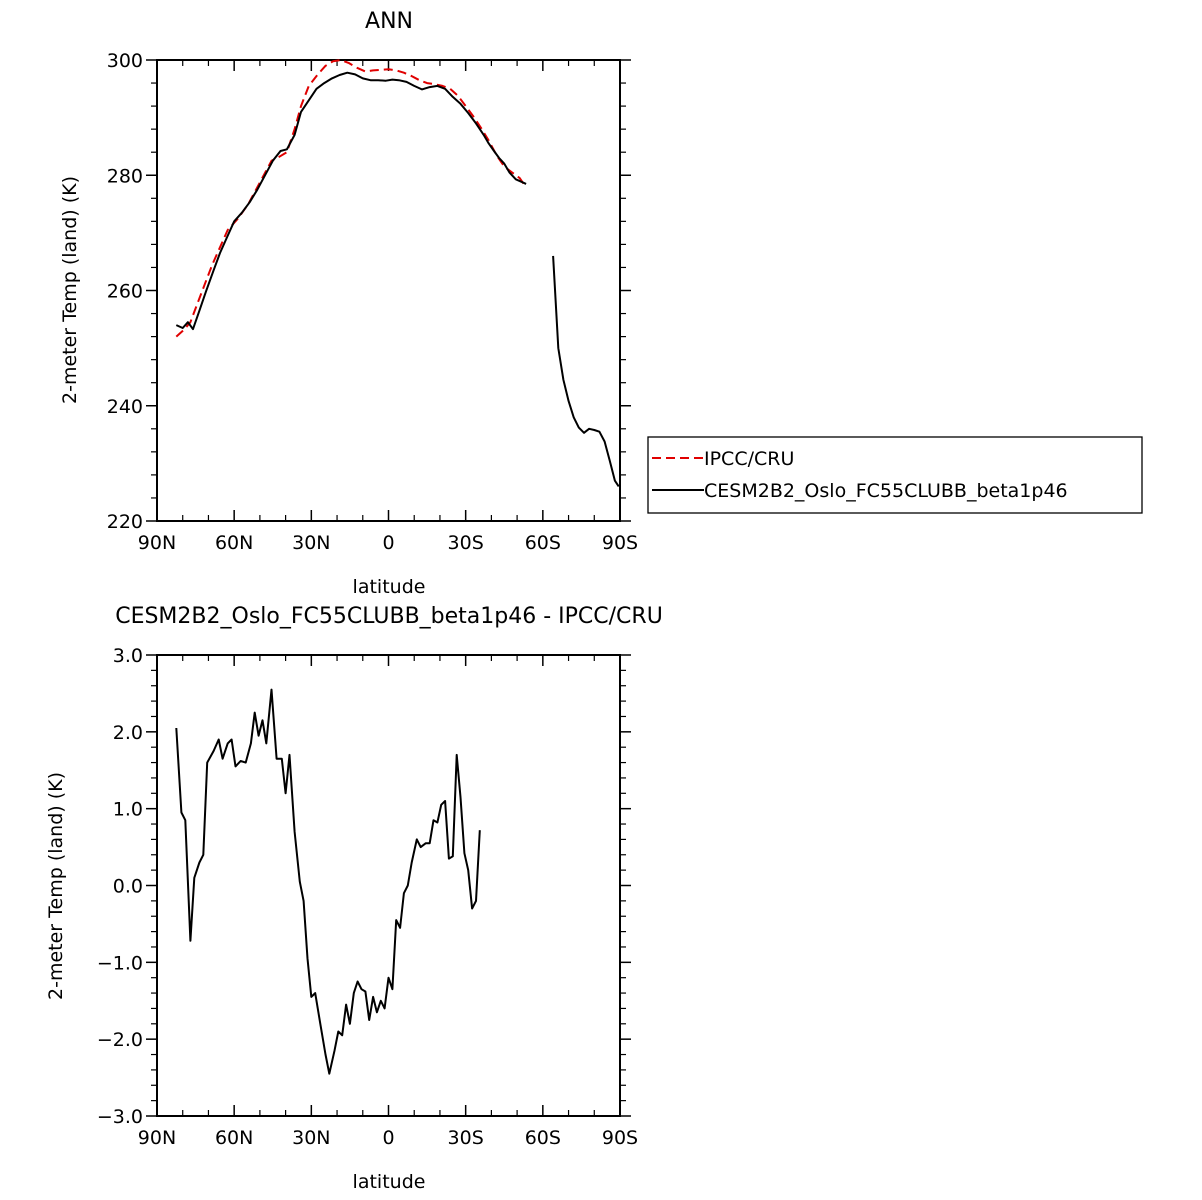 Image resolution: width=1202 pixels, height=1200 pixels. Describe the element at coordinates (389, 21) in the screenshot. I see `chart-title: ANN` at that location.